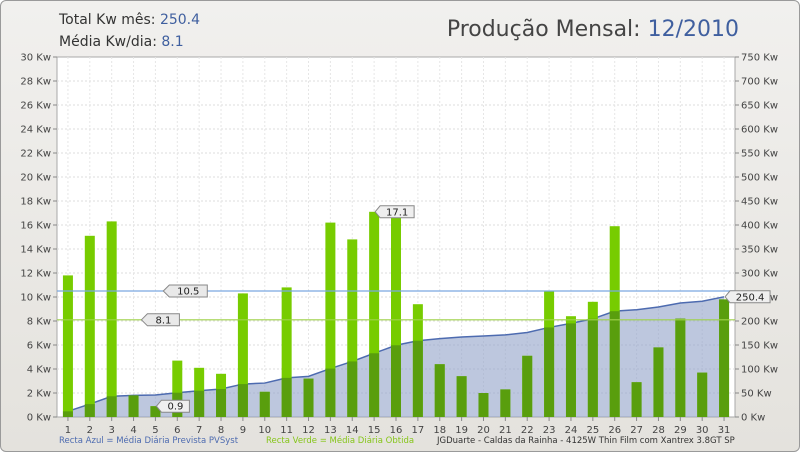 This screenshot has width=800, height=452. I want to click on reference-label-blue: 10.5, so click(188, 292).